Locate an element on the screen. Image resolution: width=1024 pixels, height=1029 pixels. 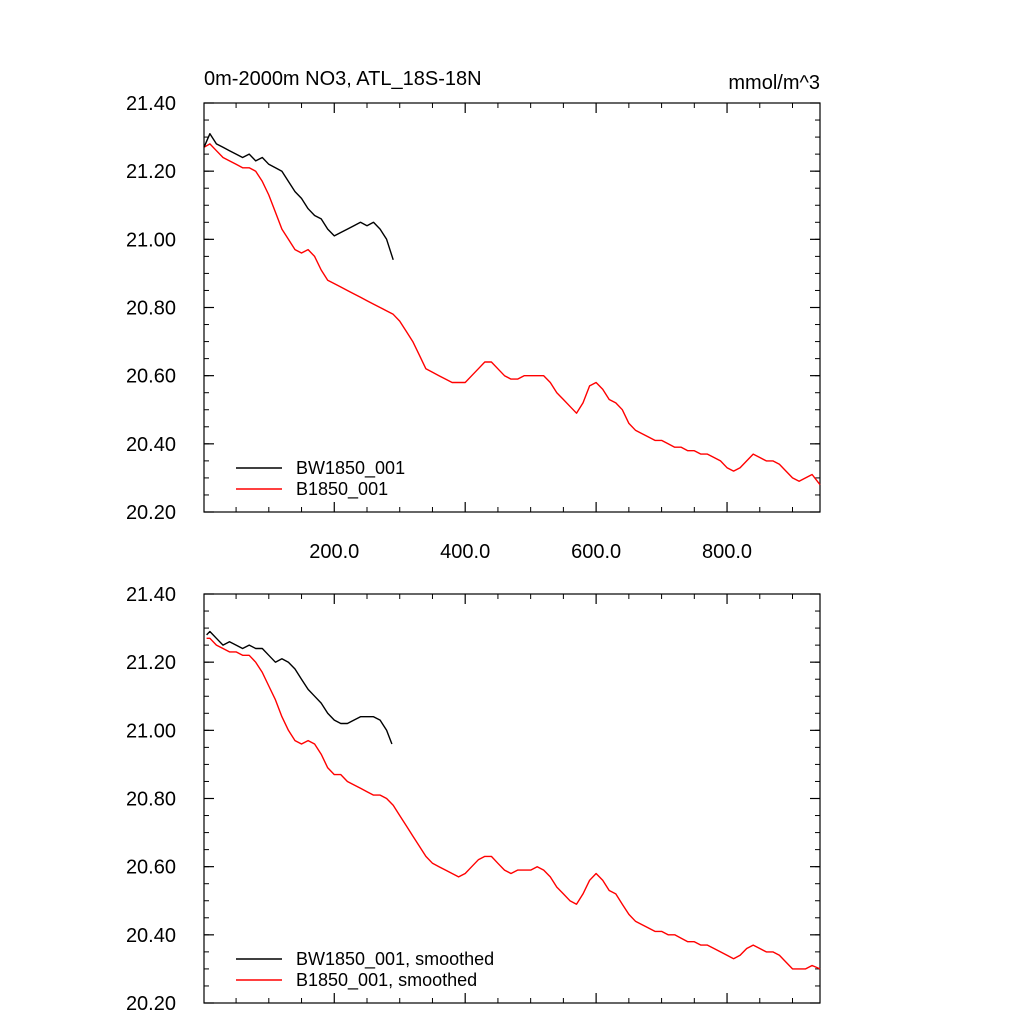
legend-label: B1850_001 is located at coordinates (342, 489).